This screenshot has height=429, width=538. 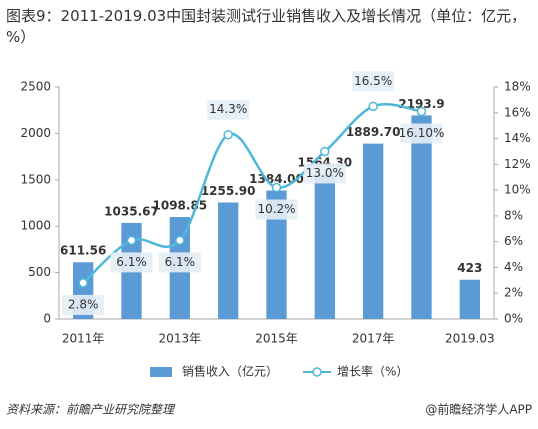 I want to click on y-tick-label: 1500, so click(x=35, y=179).